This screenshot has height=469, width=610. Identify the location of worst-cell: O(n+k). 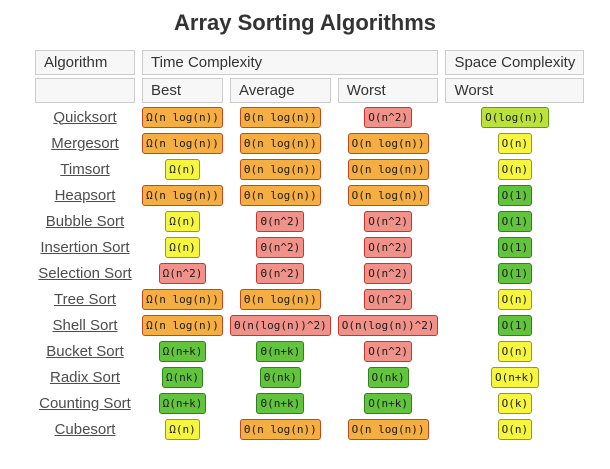
(388, 403).